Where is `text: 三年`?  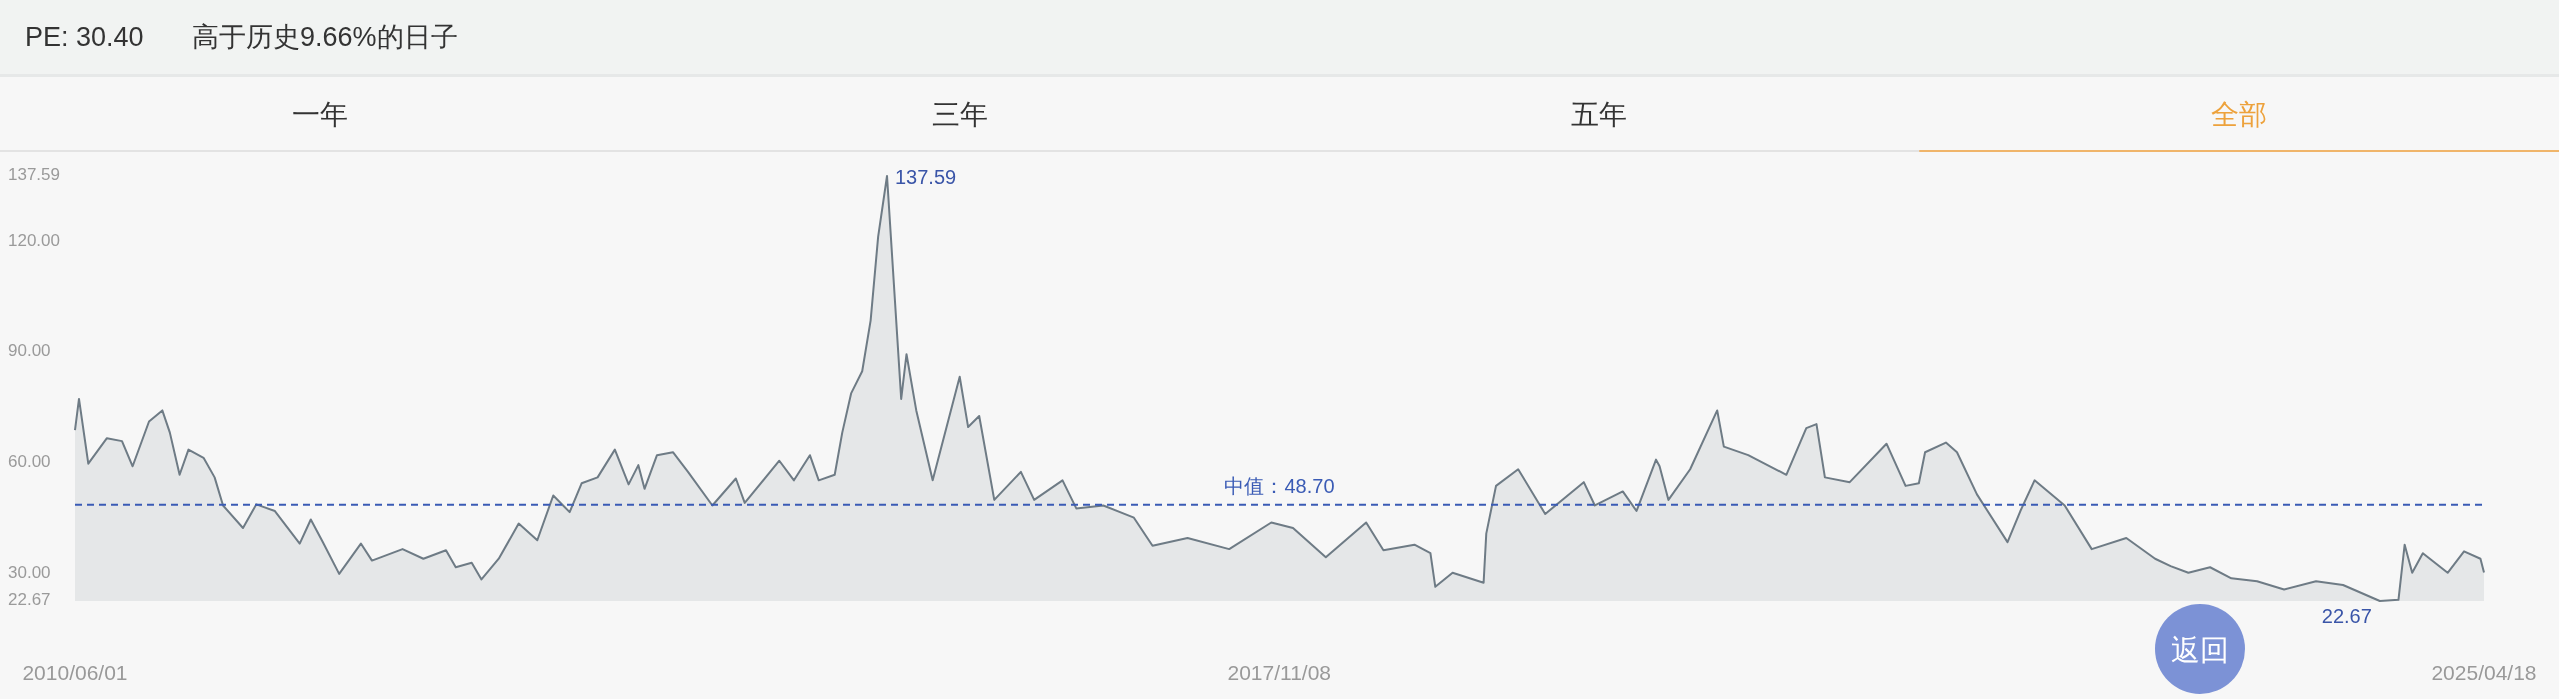
text: 三年 is located at coordinates (959, 114).